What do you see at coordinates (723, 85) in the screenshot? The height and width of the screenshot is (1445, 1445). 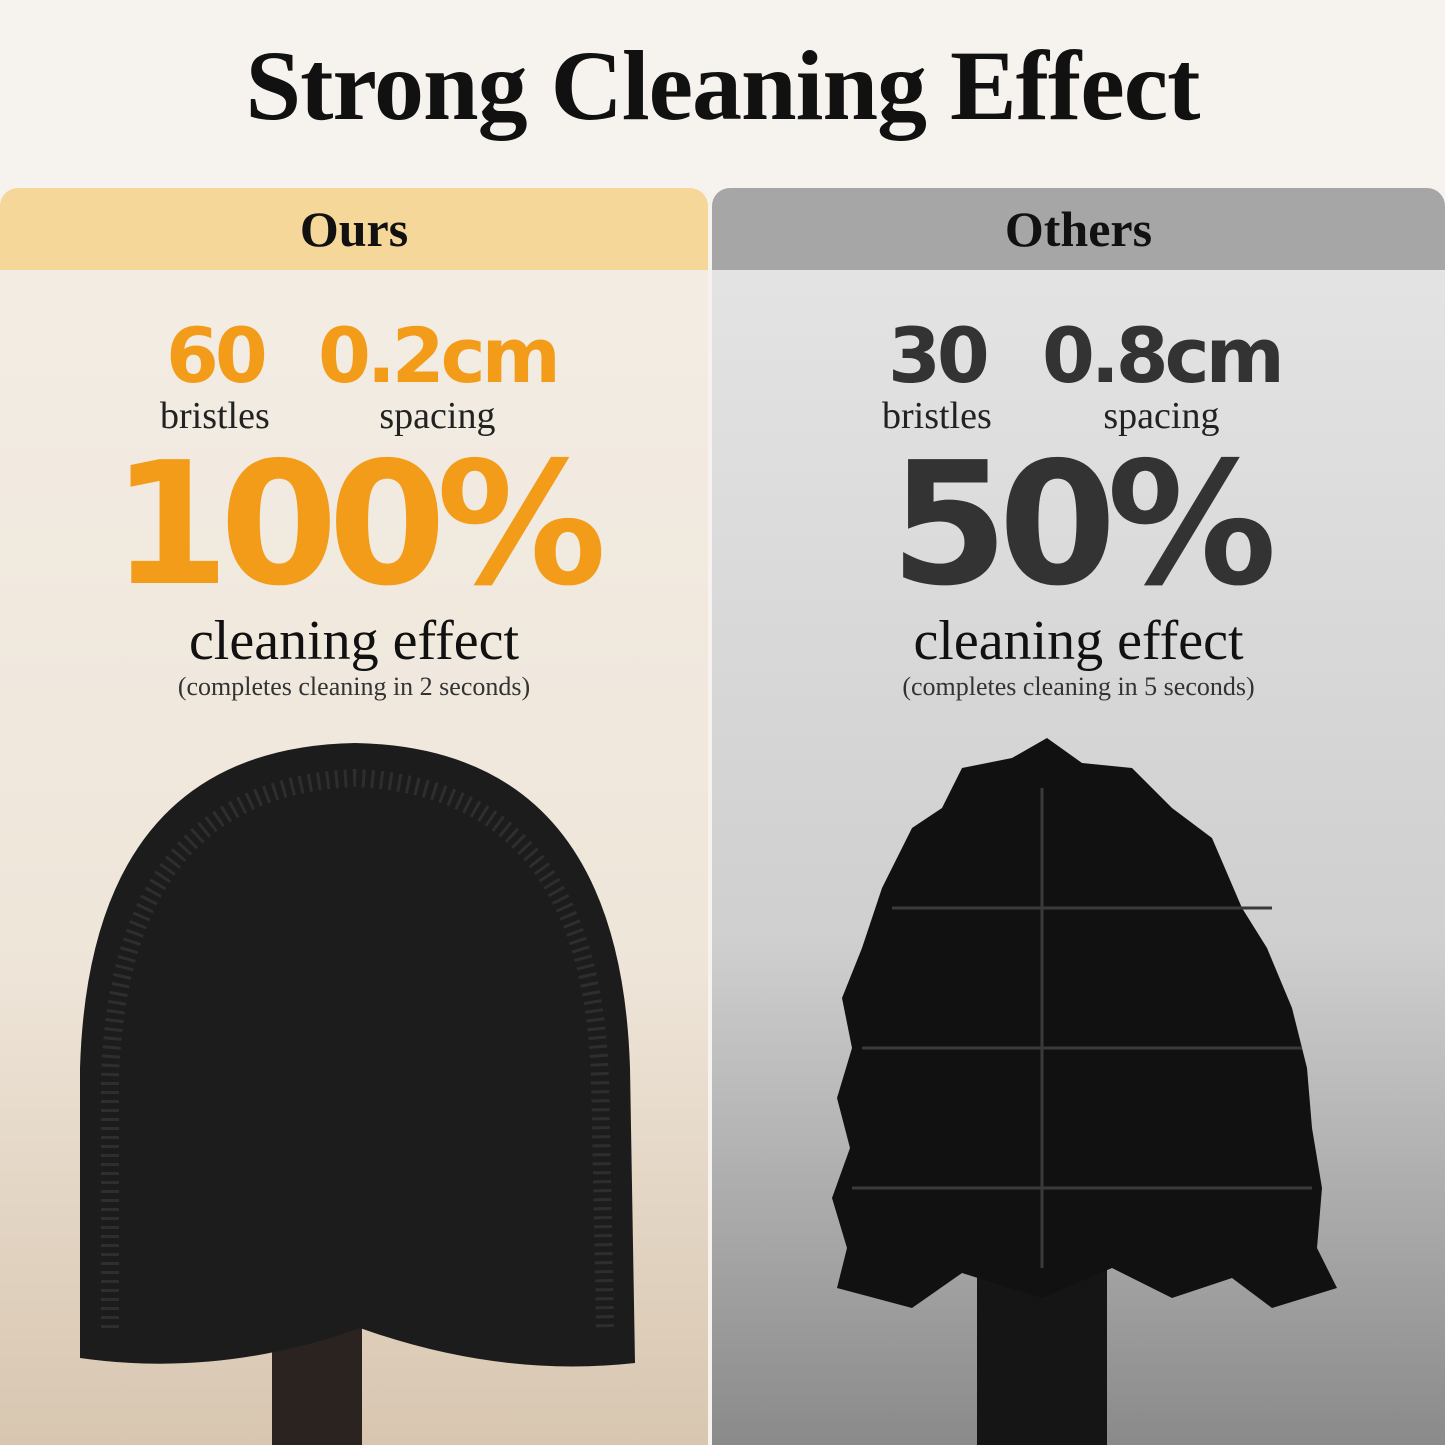 I see `page-title: Strong Cleaning Effect` at bounding box center [723, 85].